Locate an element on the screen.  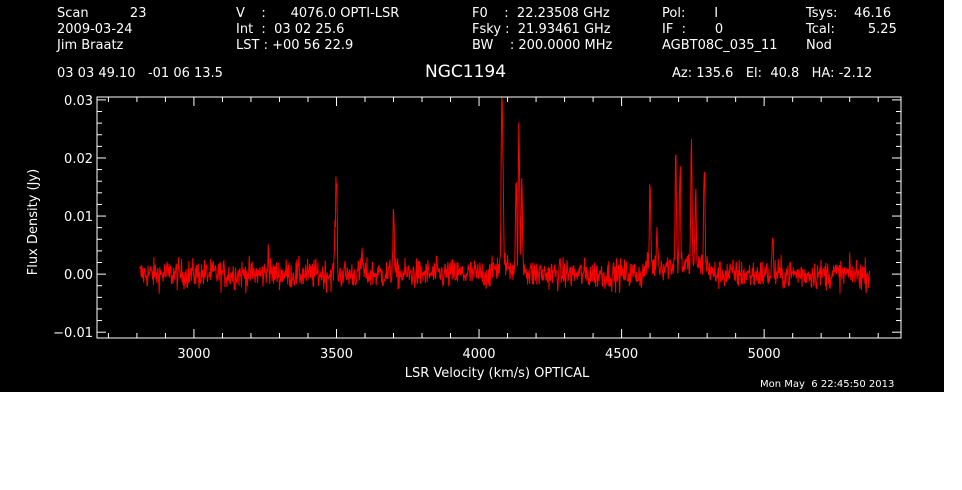
header-bw: BW : 200.0000 MHz is located at coordinates (542, 45).